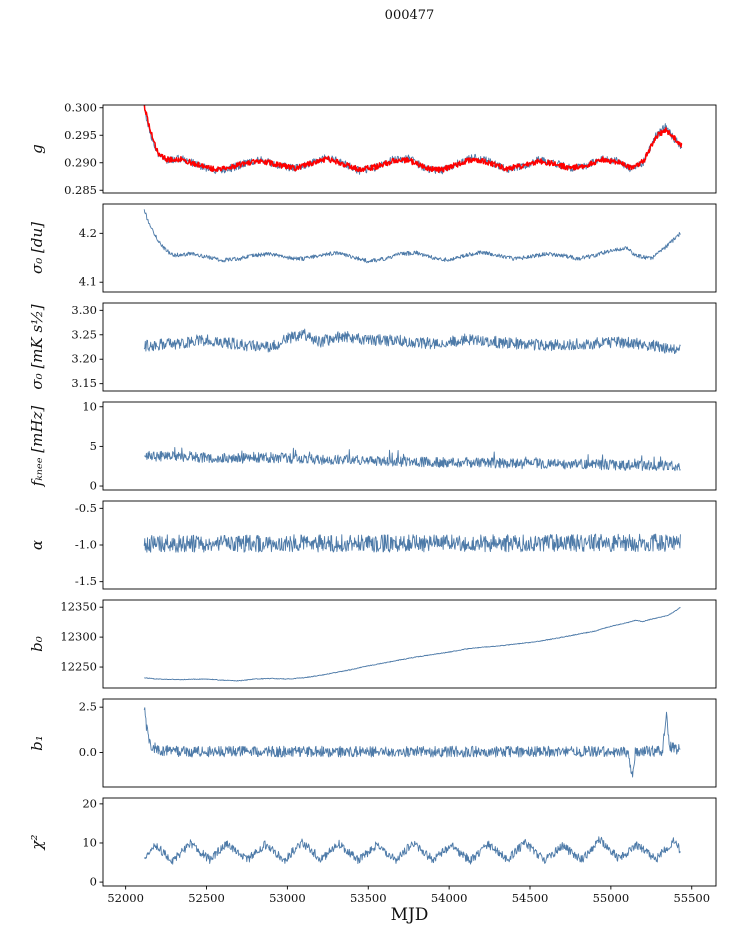 This screenshot has height=944, width=729. What do you see at coordinates (37, 447) in the screenshot?
I see `y-axis-label: fₖₙₑₑ [mHz]` at bounding box center [37, 447].